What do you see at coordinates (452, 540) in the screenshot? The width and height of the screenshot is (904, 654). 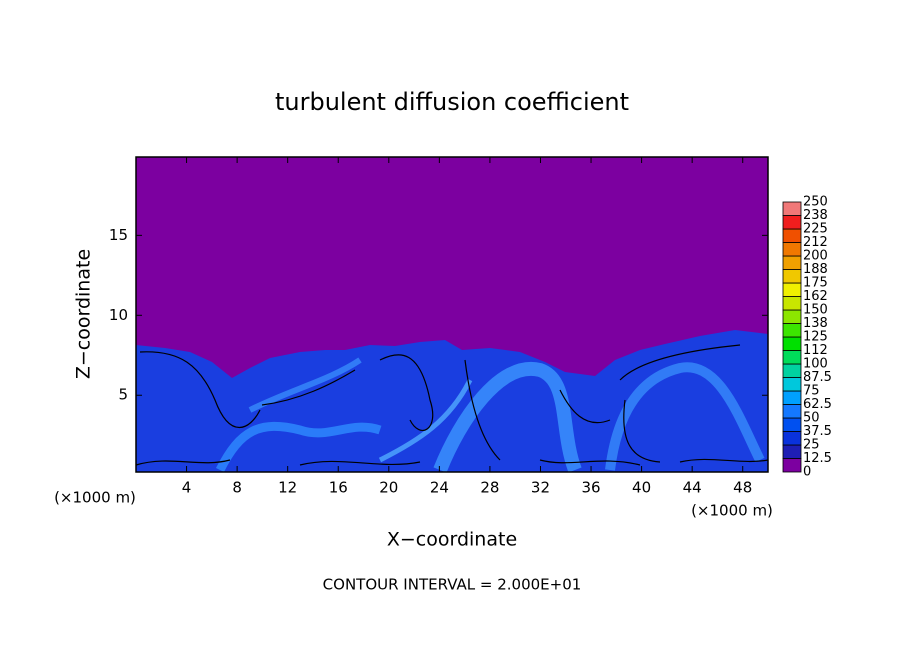 I see `x-axis-label: X−coordinate` at bounding box center [452, 540].